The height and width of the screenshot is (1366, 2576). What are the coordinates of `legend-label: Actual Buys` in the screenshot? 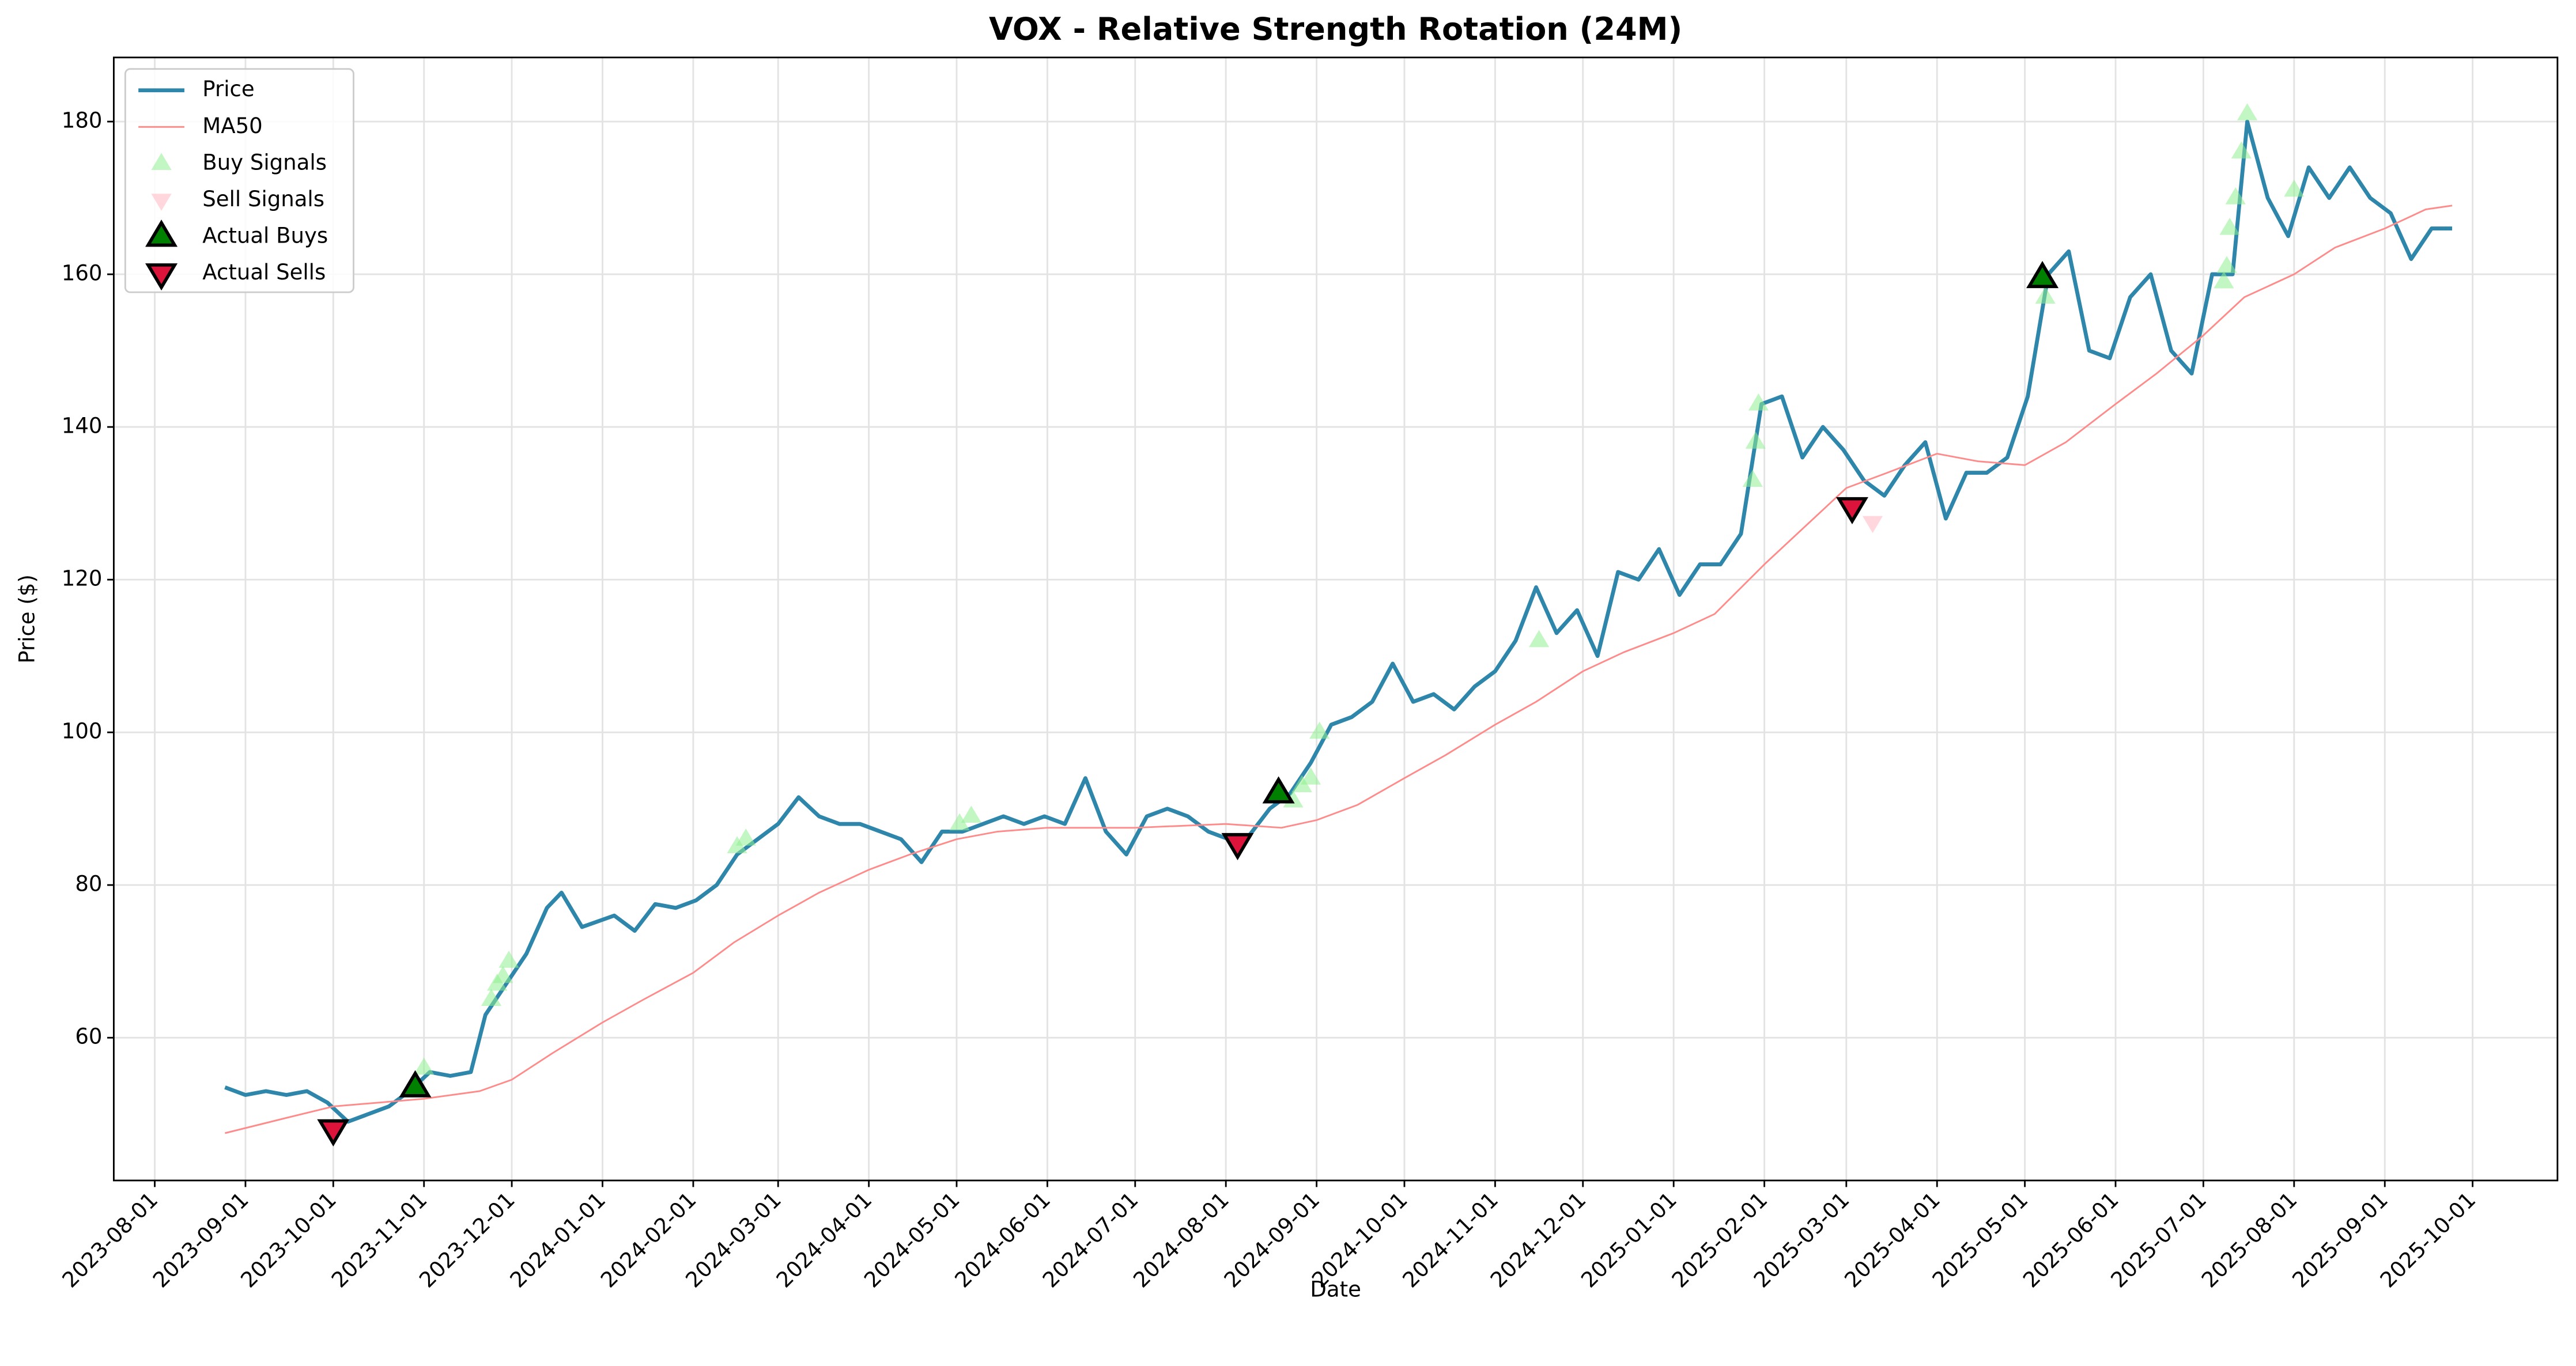 It's located at (265, 235).